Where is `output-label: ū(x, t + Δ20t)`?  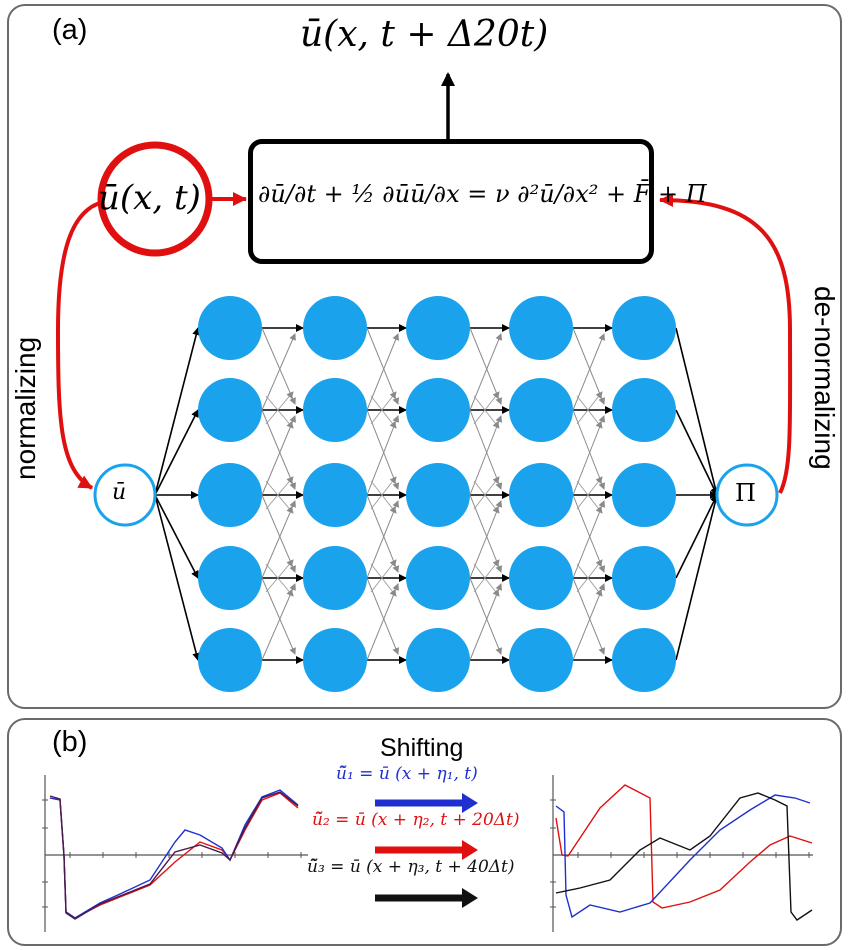
output-label: ū(x, t + Δ20t) is located at coordinates (424, 34).